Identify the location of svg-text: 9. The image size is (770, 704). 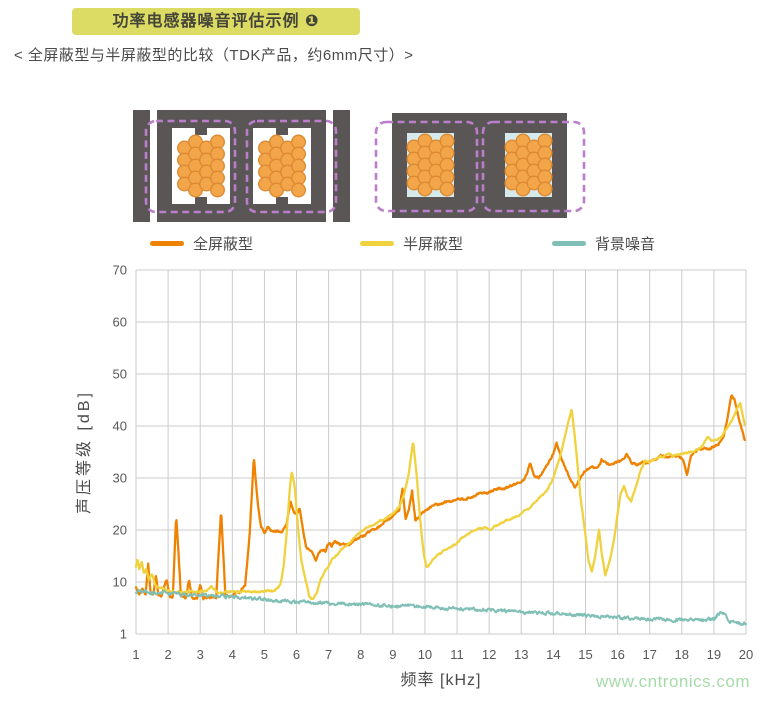
(392, 654).